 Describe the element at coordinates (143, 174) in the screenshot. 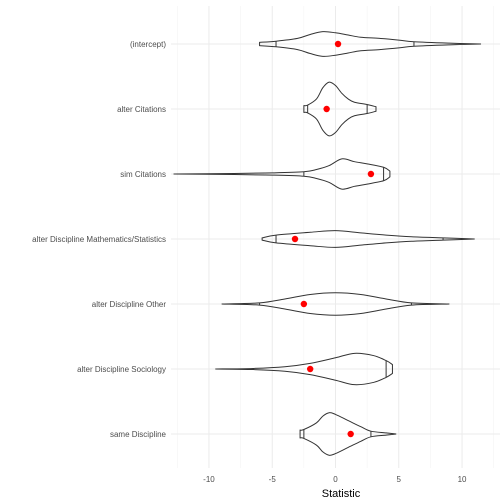

I see `y-tick-label: sim Citations` at that location.